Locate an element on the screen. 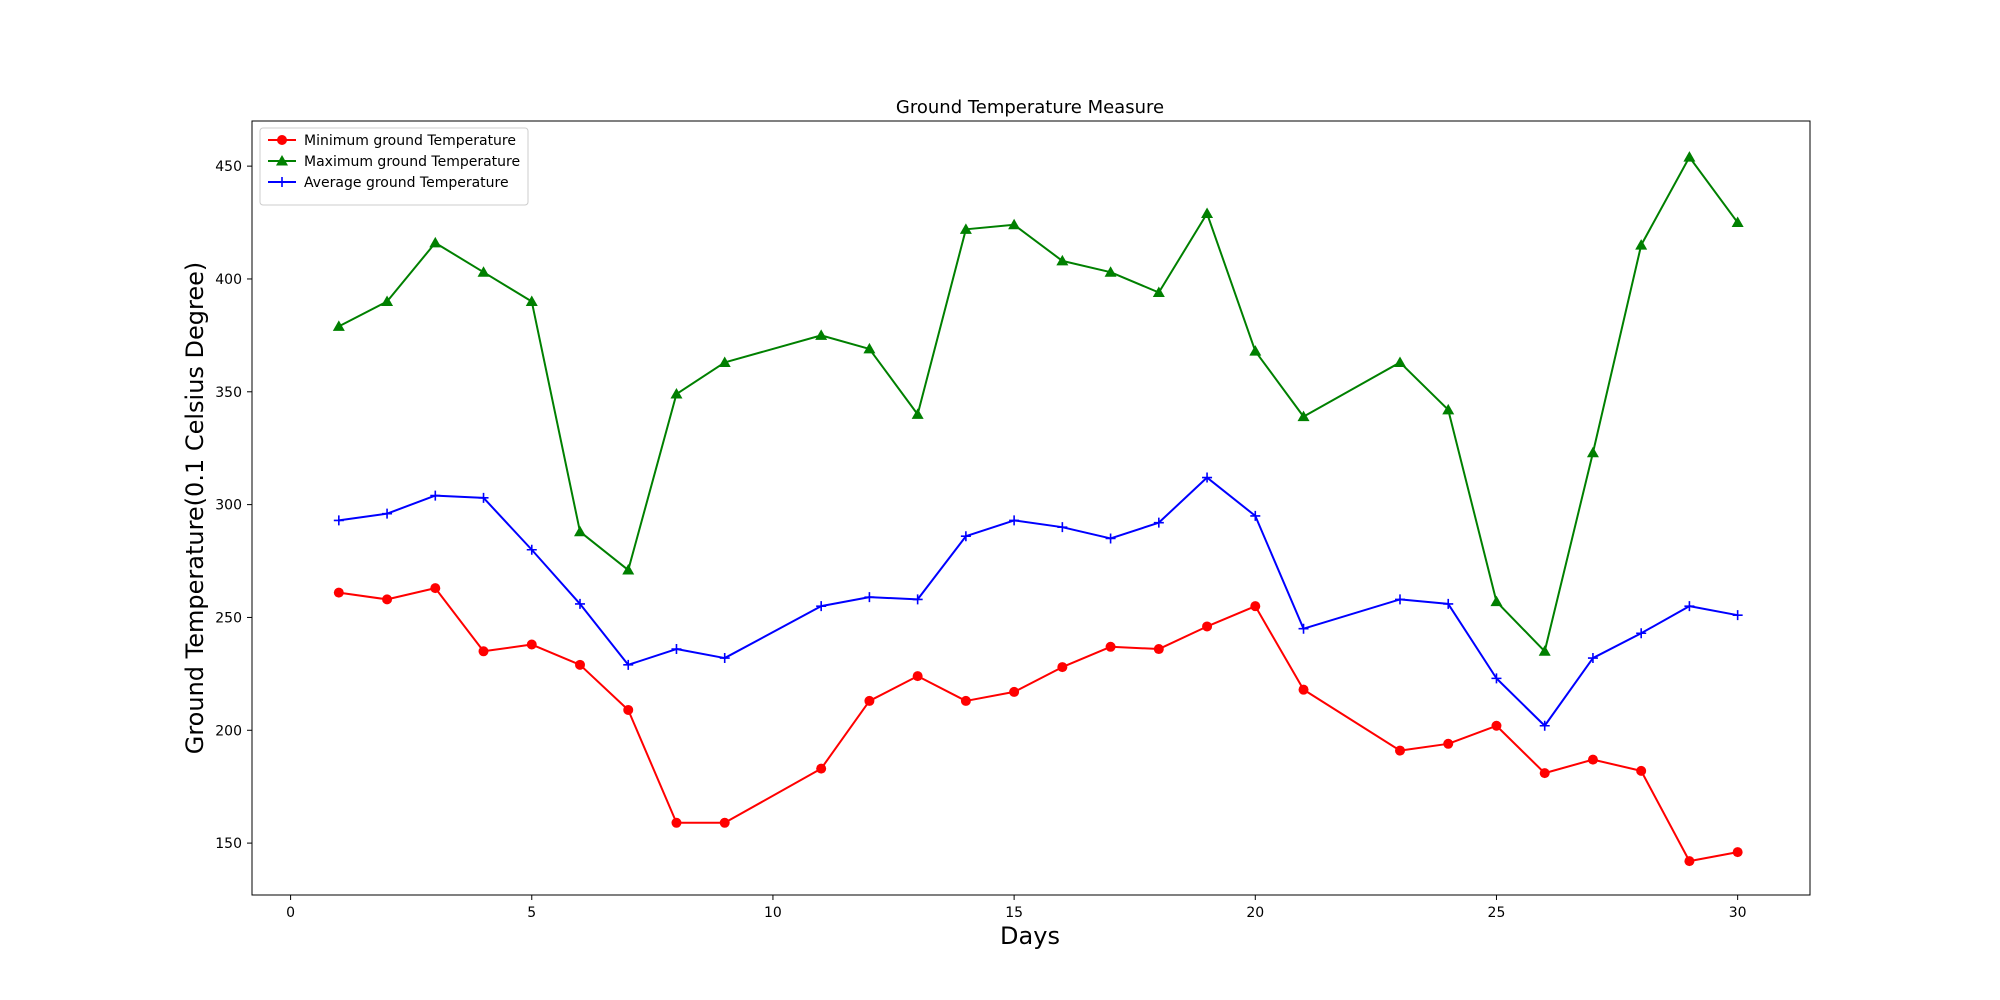 This screenshot has width=2000, height=1000. y-tick-label: 200 is located at coordinates (228, 731).